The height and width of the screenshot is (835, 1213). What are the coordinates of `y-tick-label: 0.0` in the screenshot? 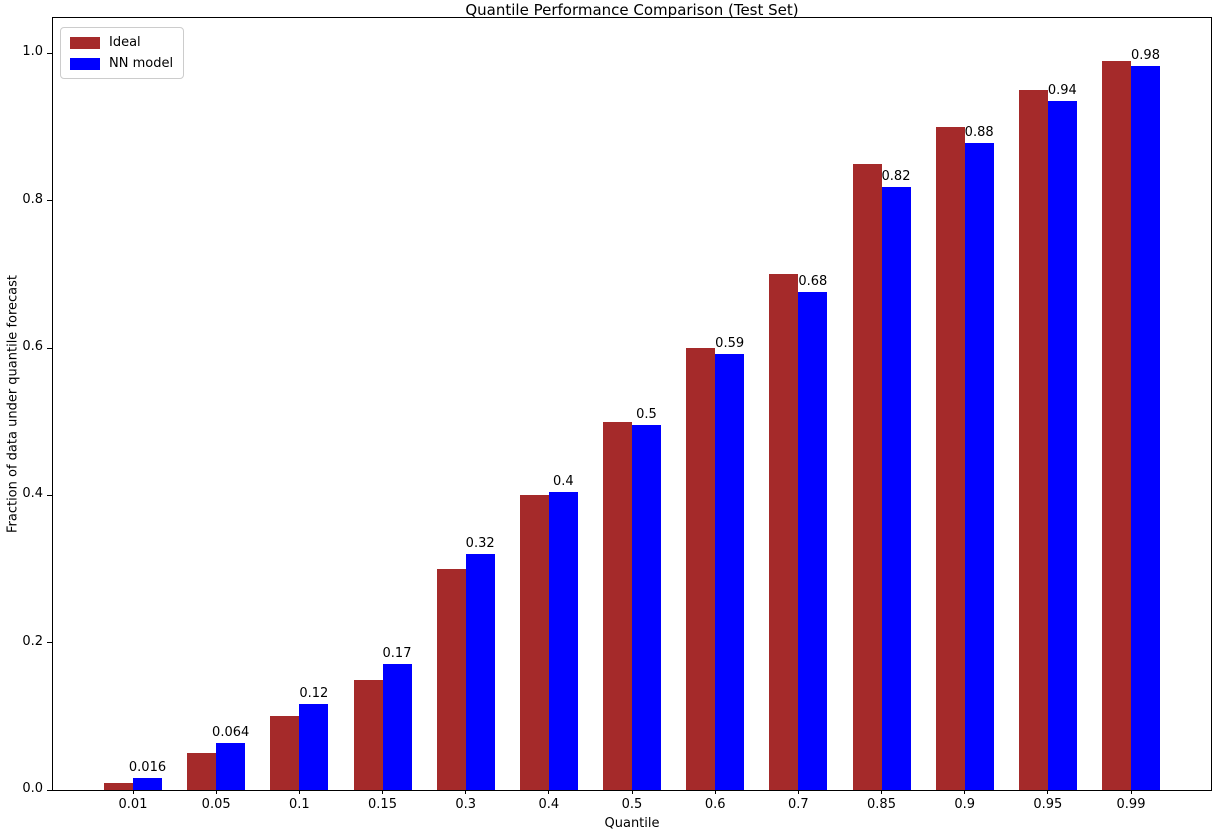 It's located at (32, 788).